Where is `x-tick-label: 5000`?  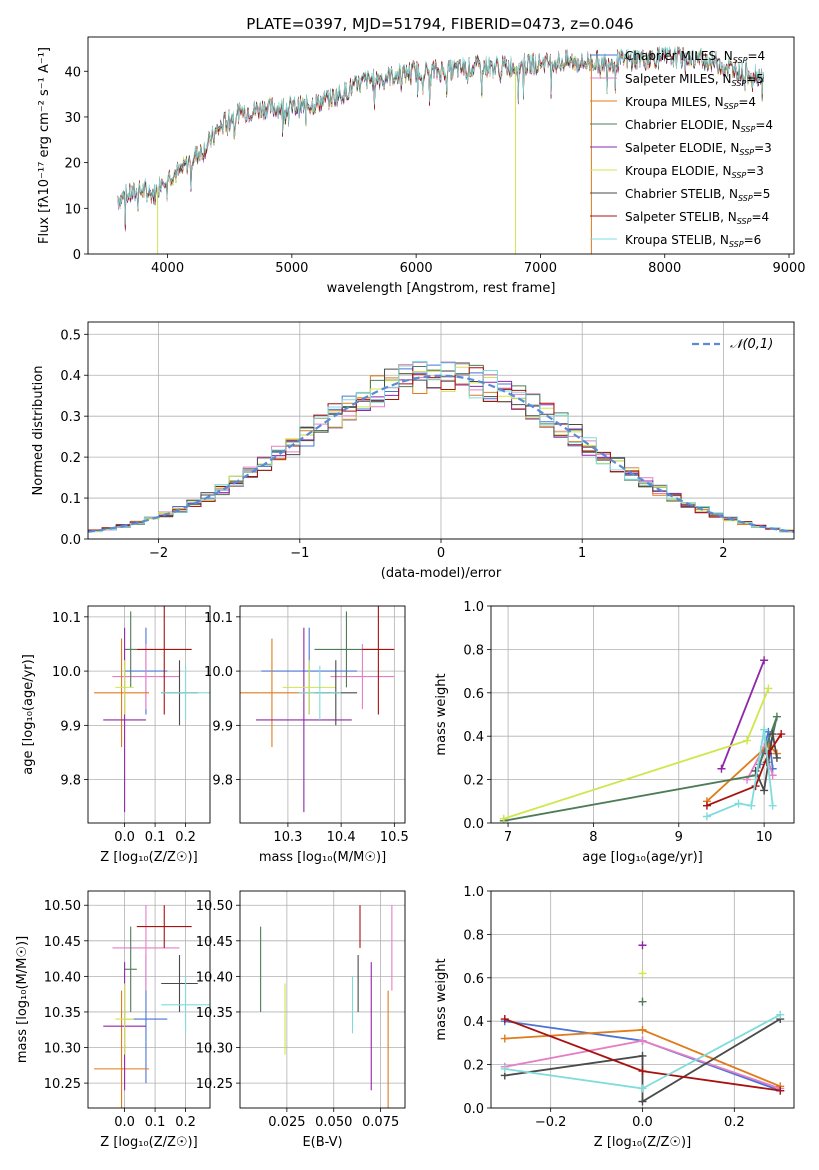
x-tick-label: 5000 is located at coordinates (291, 268).